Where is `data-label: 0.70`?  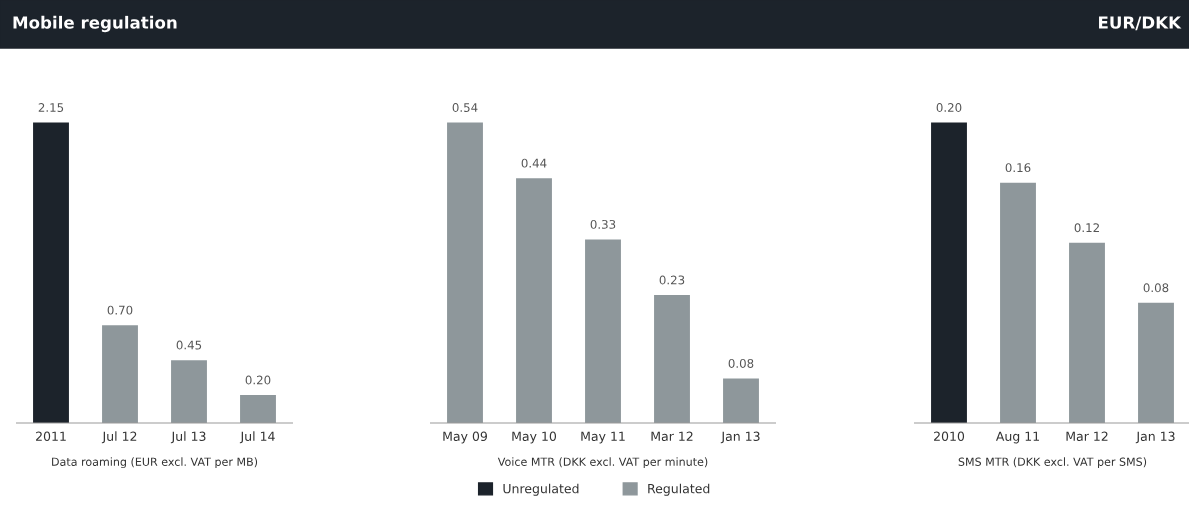
data-label: 0.70 is located at coordinates (120, 310).